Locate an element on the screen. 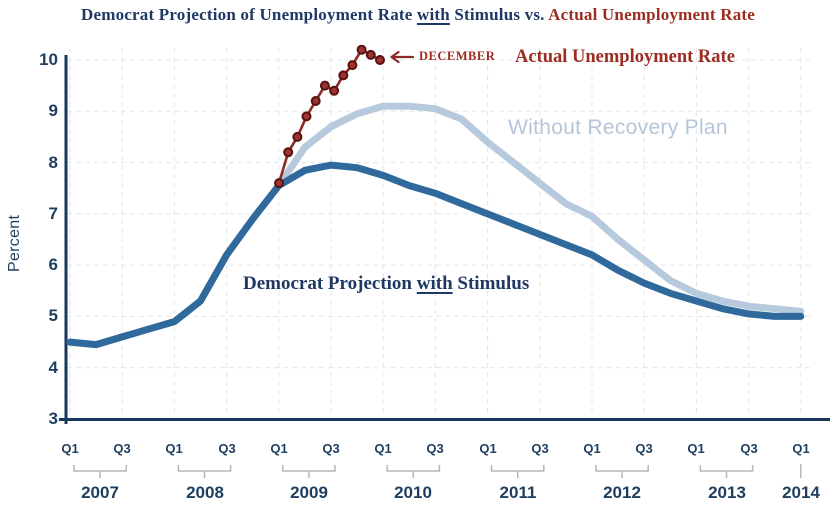  december-annotation-label: DECEMBER is located at coordinates (457, 56).